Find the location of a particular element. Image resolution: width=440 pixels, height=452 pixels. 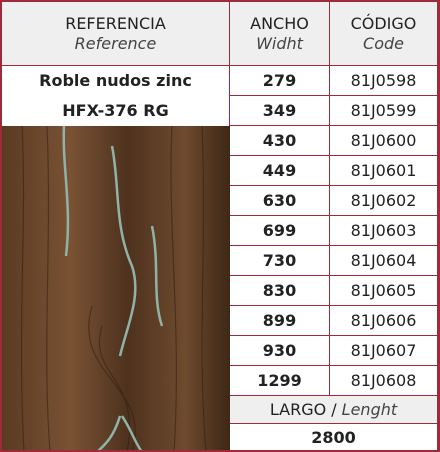

length-cell: 2800 is located at coordinates (334, 438).